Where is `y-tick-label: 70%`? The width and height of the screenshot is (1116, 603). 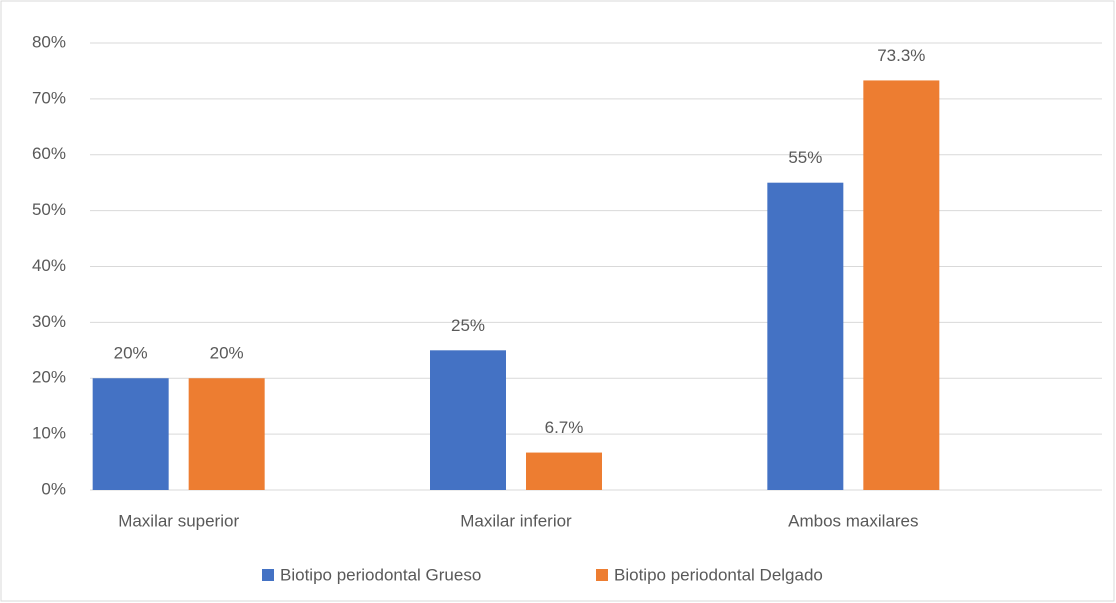 y-tick-label: 70% is located at coordinates (49, 97).